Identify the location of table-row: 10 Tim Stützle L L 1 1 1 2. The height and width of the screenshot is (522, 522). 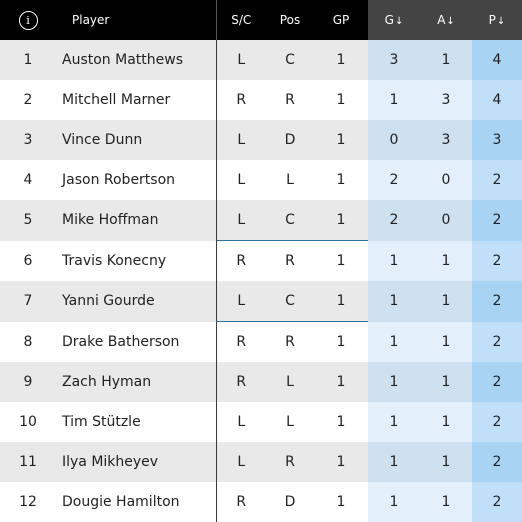
(261, 422).